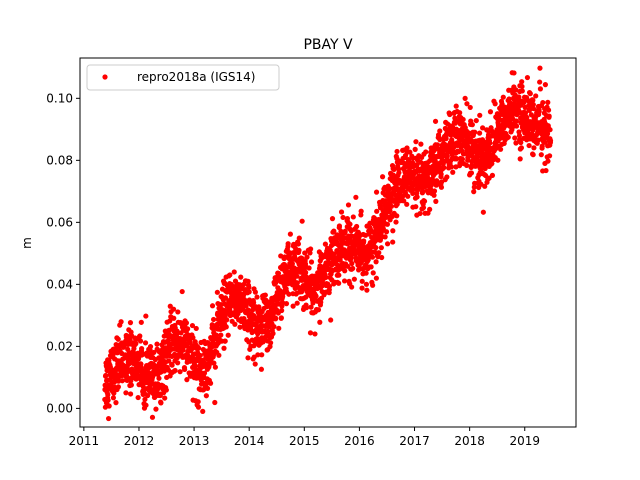  What do you see at coordinates (183, 77) in the screenshot?
I see `legend-box` at bounding box center [183, 77].